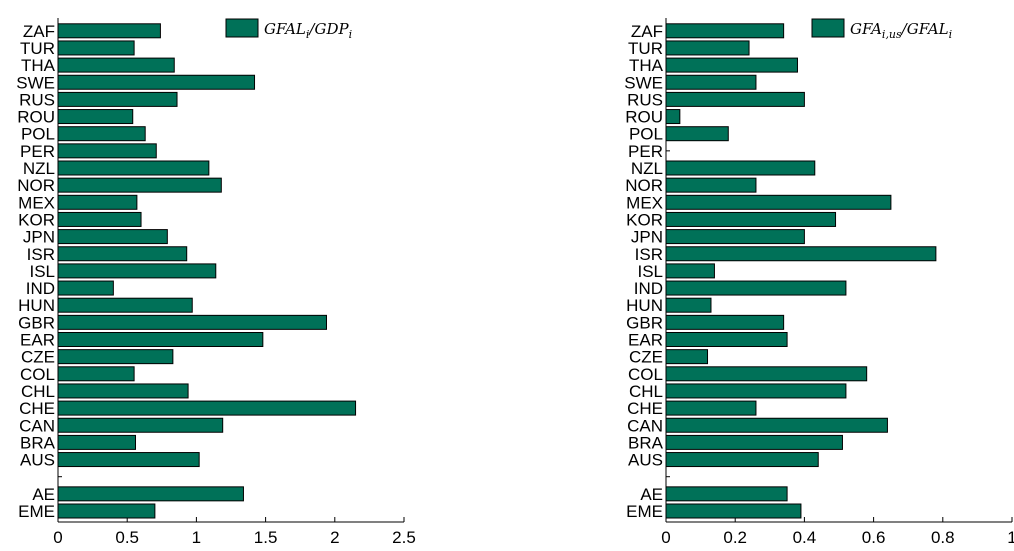  Describe the element at coordinates (901, 30) in the screenshot. I see `legend-label: GFAi,us/GFALi` at that location.